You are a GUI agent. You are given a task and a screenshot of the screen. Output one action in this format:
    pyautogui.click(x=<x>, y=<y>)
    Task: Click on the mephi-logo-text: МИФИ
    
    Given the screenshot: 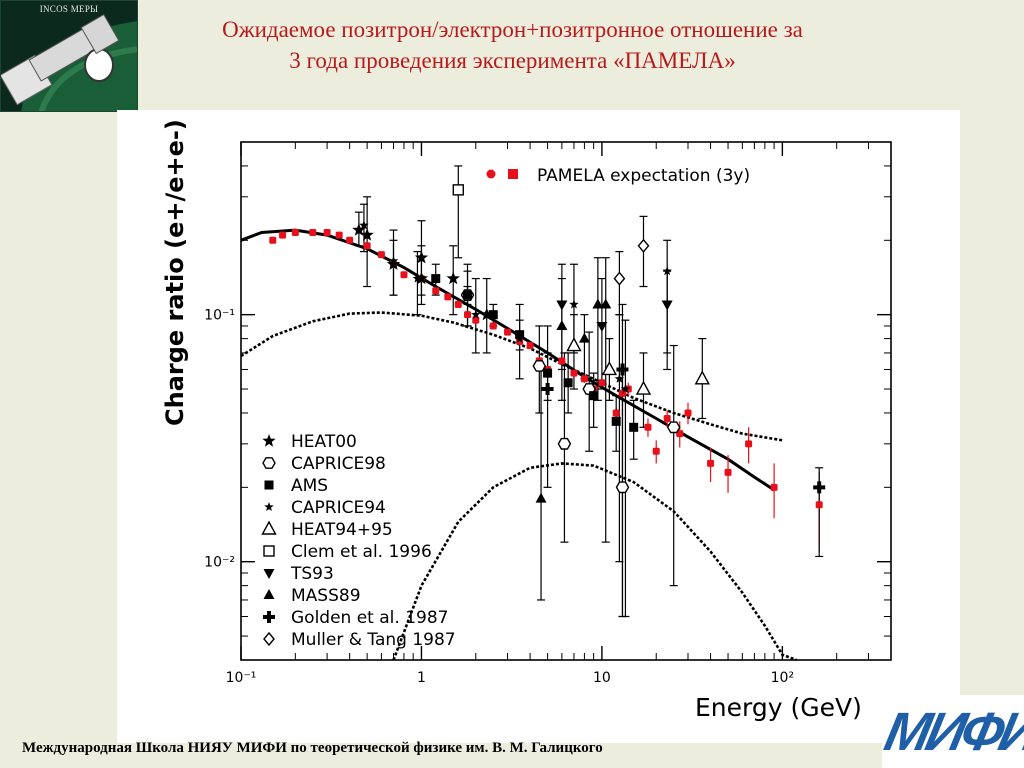 What is the action you would take?
    pyautogui.click(x=951, y=732)
    